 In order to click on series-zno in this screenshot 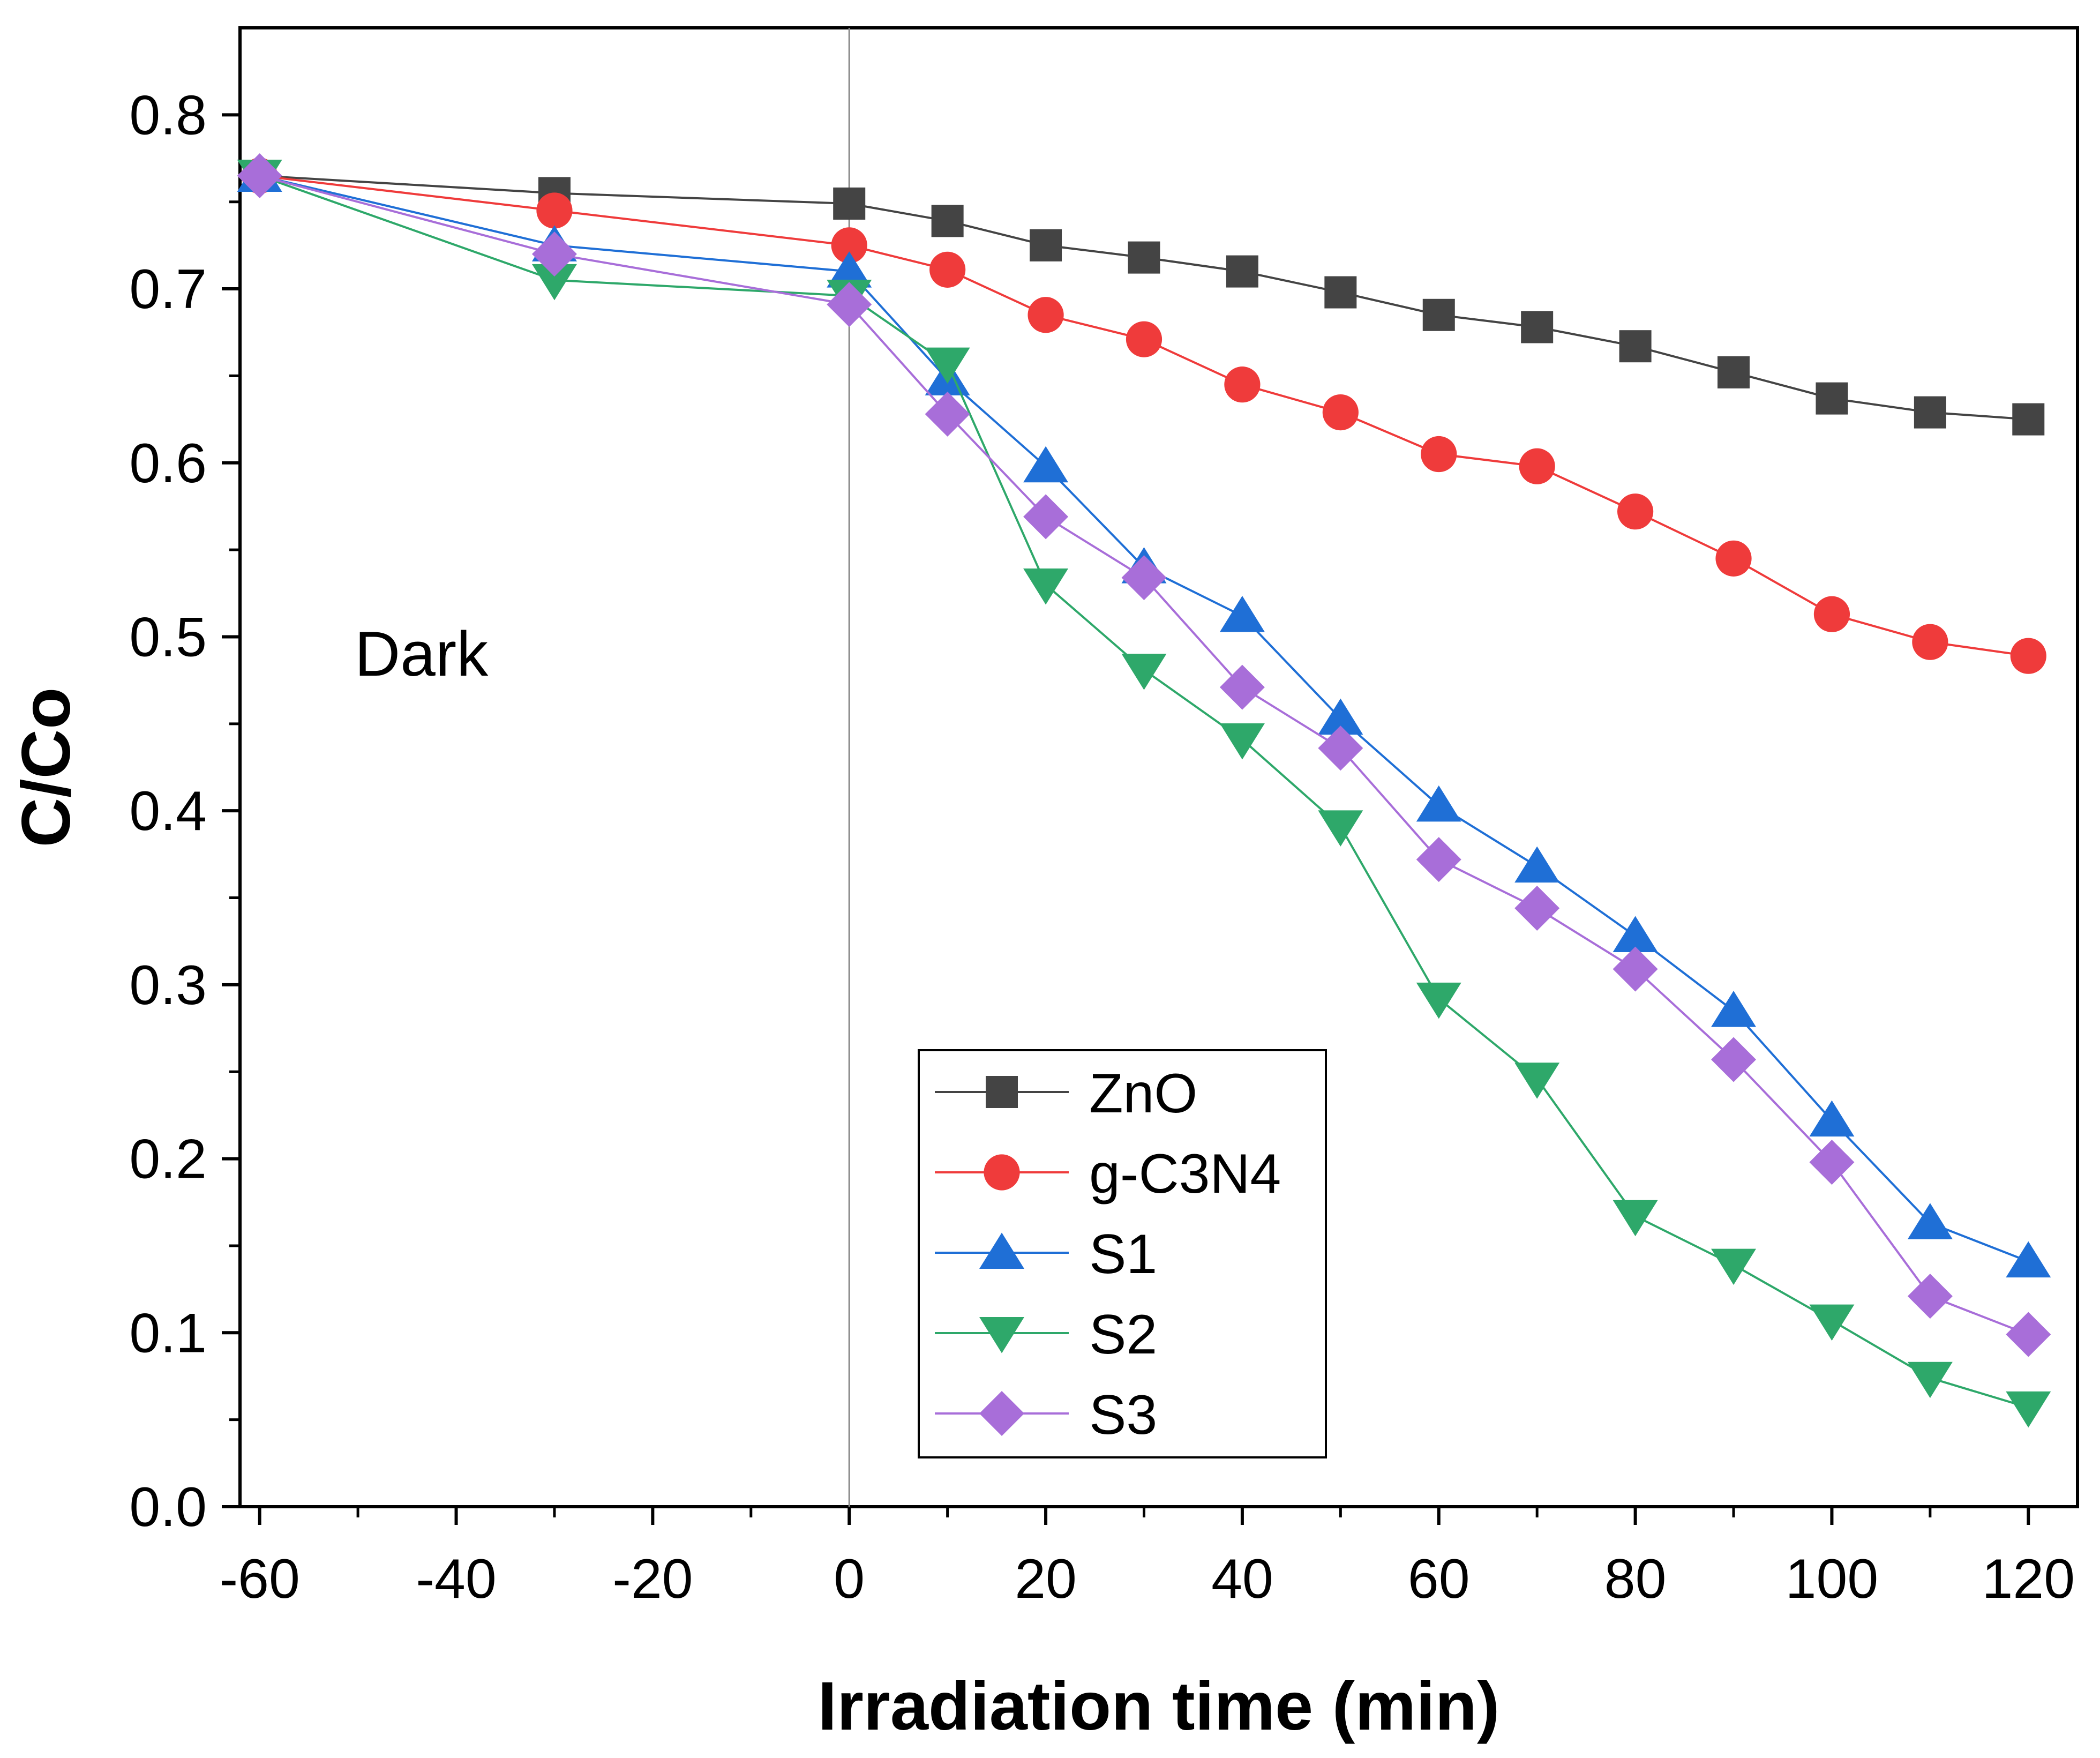, I will do `click(1144, 298)`.